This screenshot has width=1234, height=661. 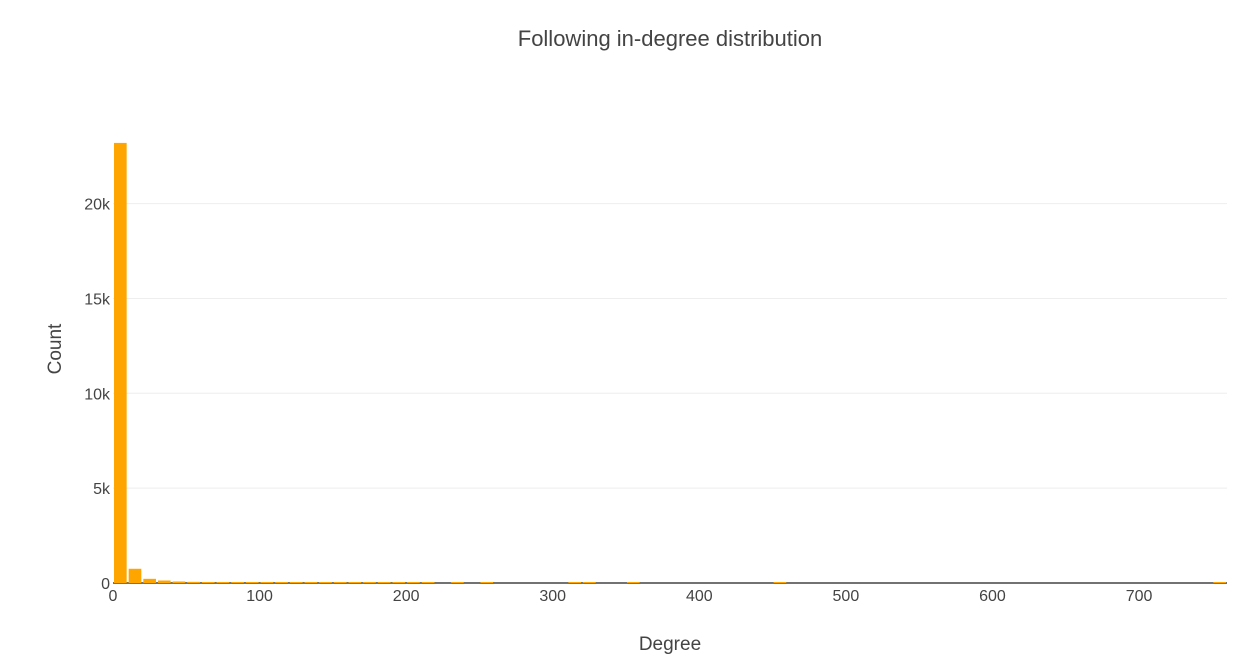 What do you see at coordinates (102, 489) in the screenshot?
I see `y-tick-label: 5k` at bounding box center [102, 489].